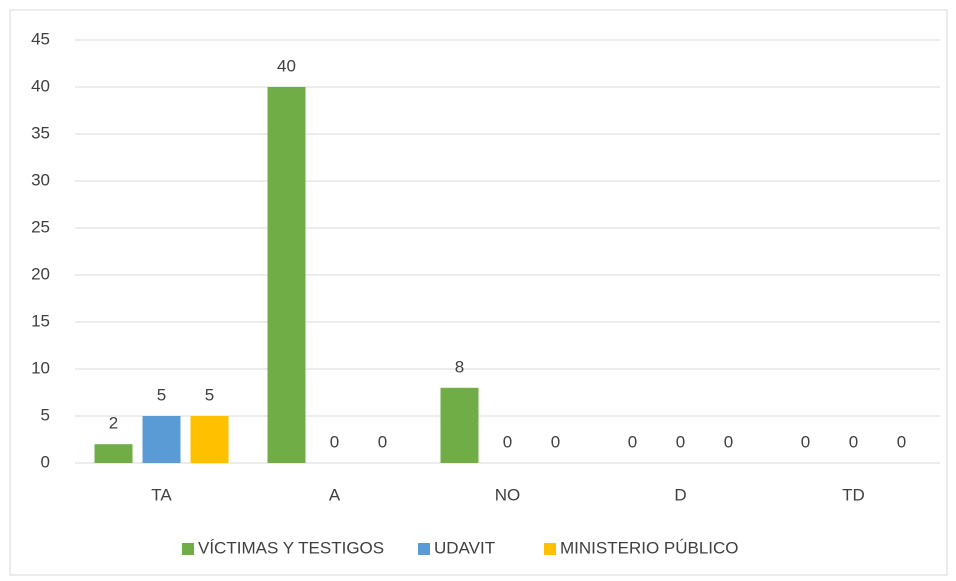  Describe the element at coordinates (680, 494) in the screenshot. I see `x-tick-label: D` at that location.